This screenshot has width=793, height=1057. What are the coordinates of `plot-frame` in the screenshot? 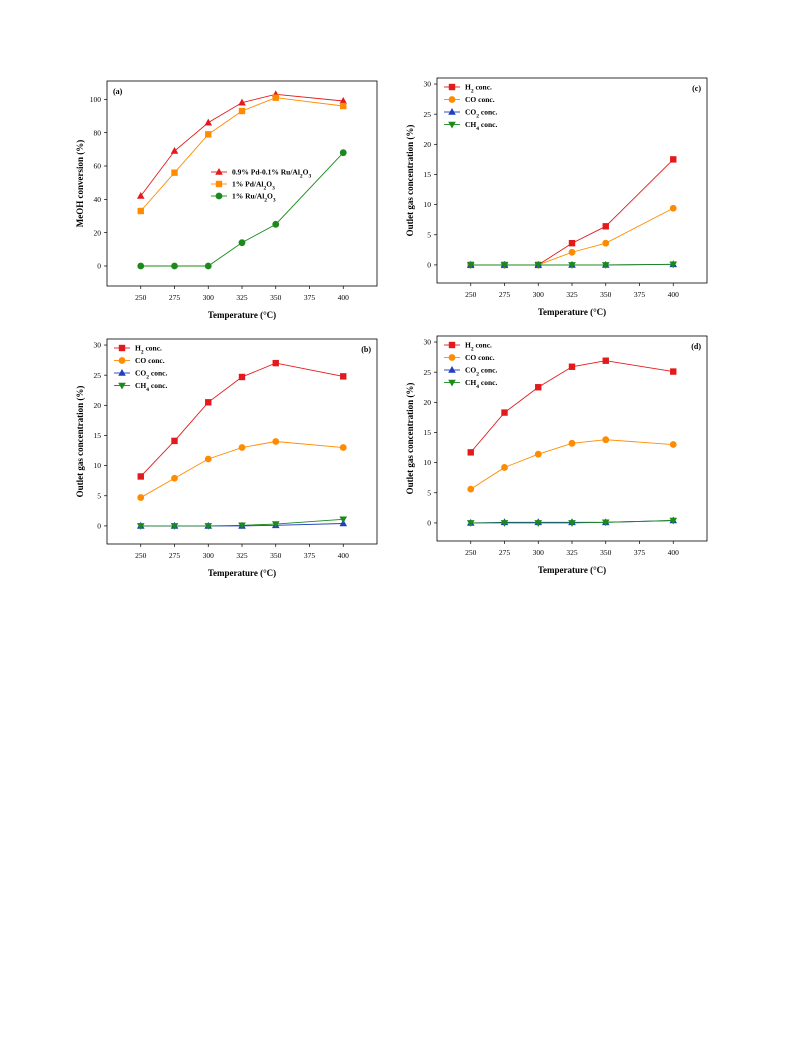 It's located at (242, 441).